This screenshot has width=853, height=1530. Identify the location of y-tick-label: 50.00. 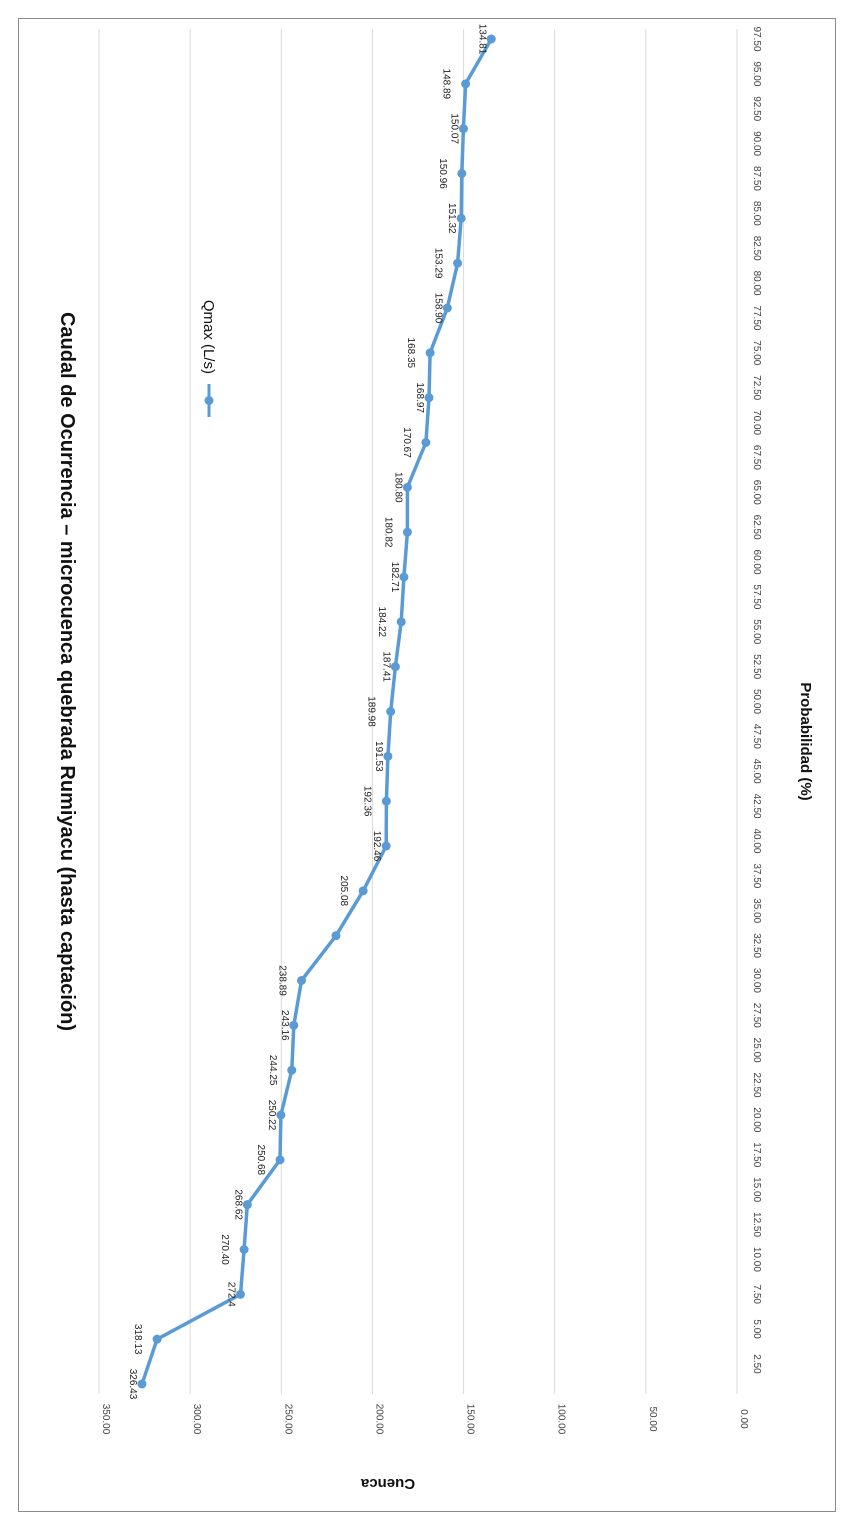
(652, 1418).